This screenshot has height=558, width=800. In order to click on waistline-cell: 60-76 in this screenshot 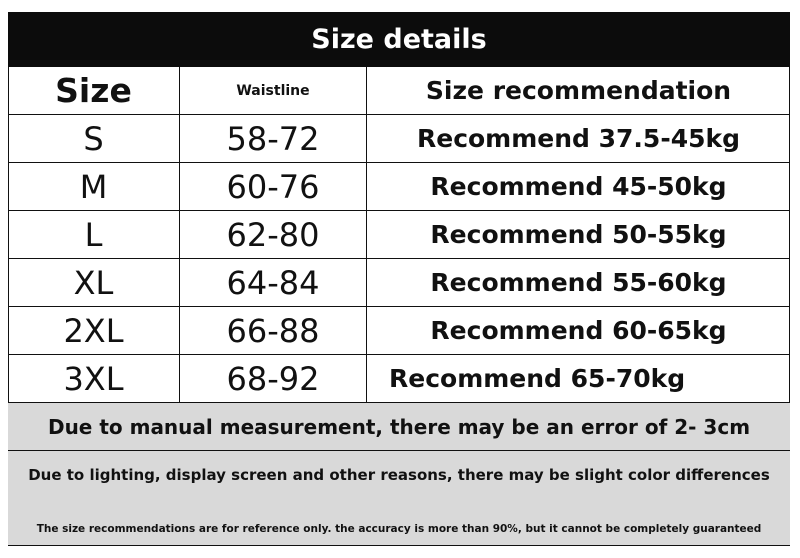, I will do `click(273, 186)`.